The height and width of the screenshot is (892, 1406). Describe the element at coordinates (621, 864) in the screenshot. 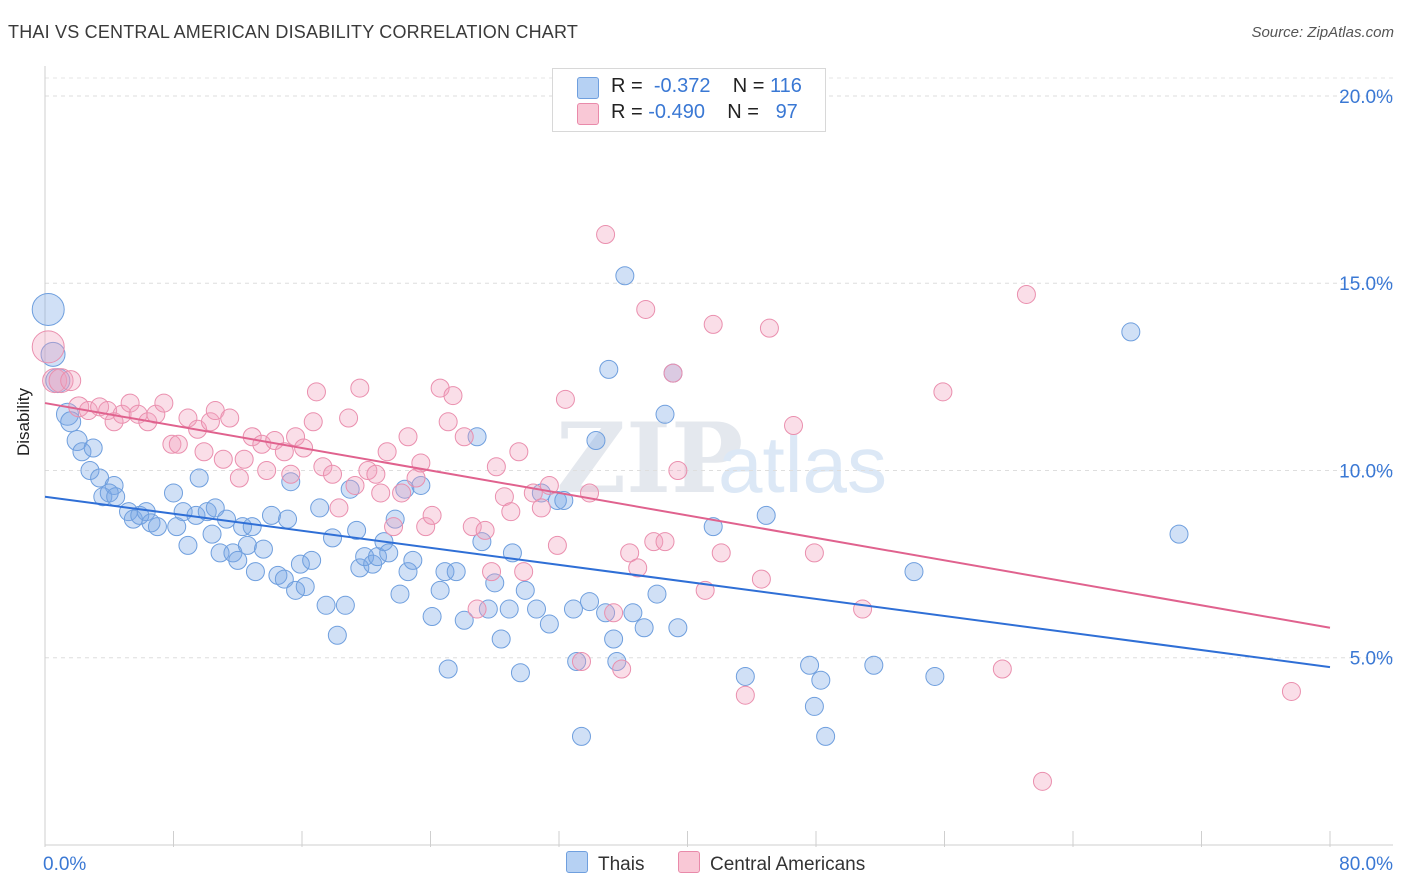

I see `bottom-legend-label-thais: Thais` at that location.